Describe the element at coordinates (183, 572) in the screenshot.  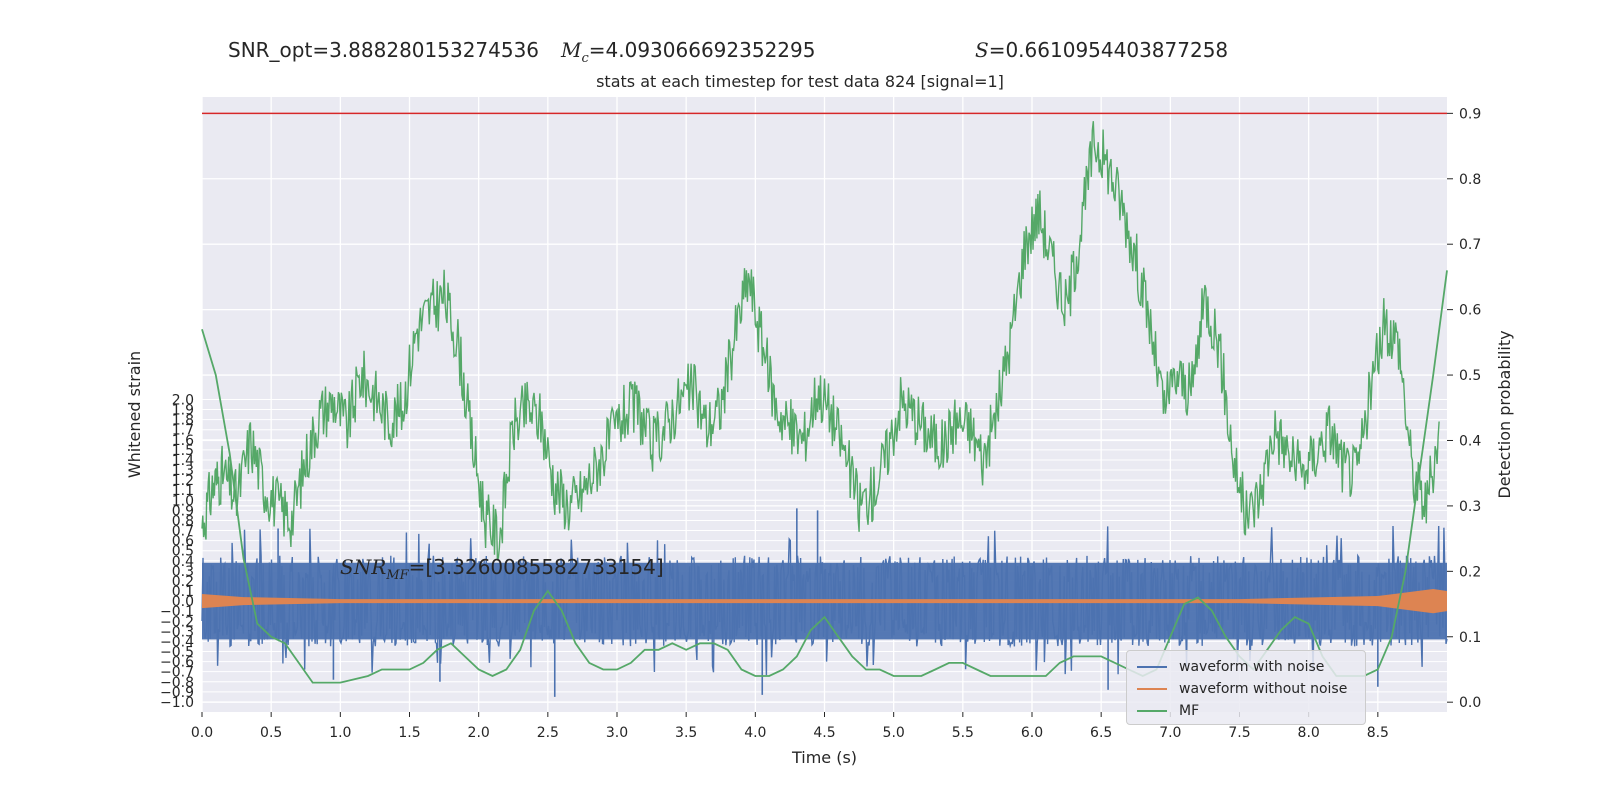
I see `y-tick-label: 0.3` at that location.